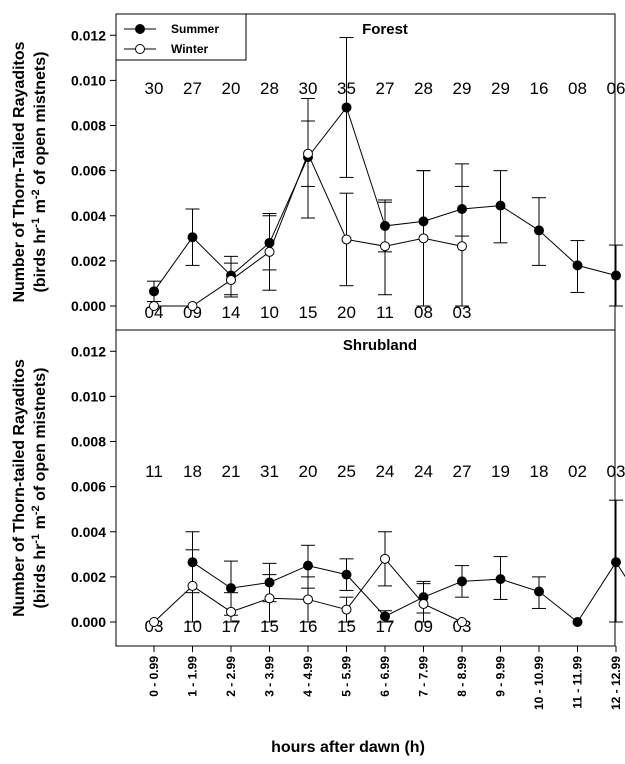 The image size is (625, 764). Describe the element at coordinates (192, 312) in the screenshot. I see `count-label-bottom: 09` at that location.